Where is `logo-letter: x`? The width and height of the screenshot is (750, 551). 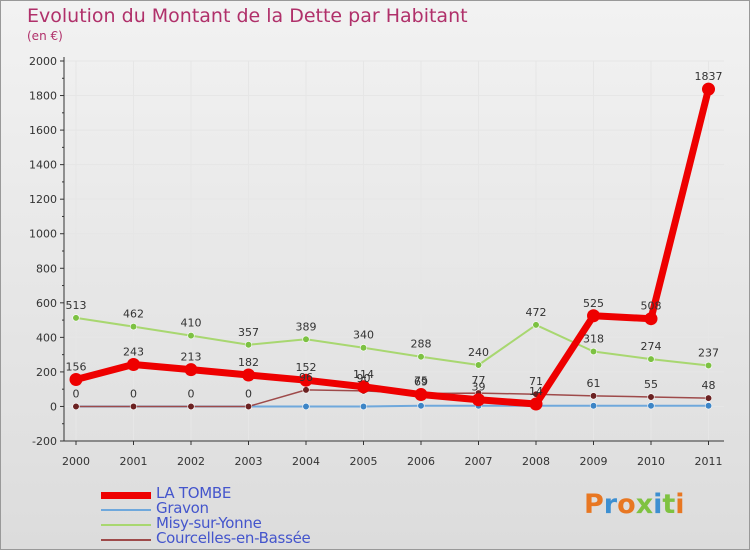
logo-letter: x is located at coordinates (644, 504).